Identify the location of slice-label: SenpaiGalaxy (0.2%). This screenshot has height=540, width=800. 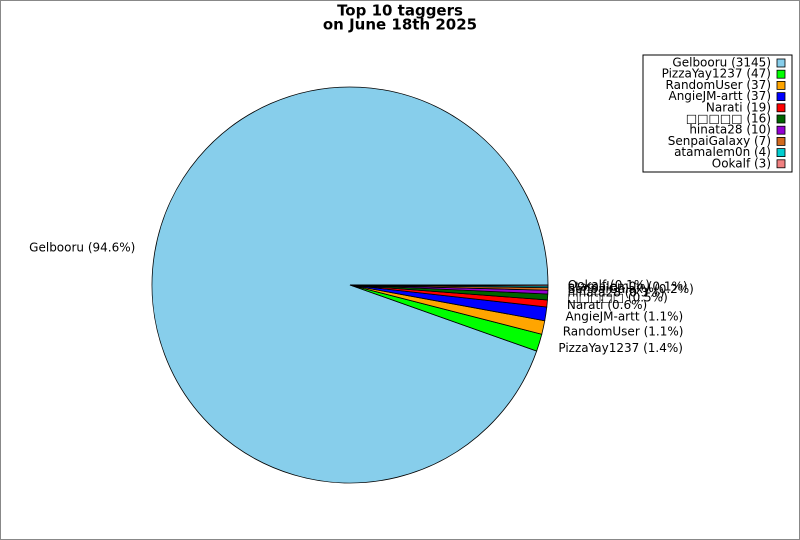
(631, 289).